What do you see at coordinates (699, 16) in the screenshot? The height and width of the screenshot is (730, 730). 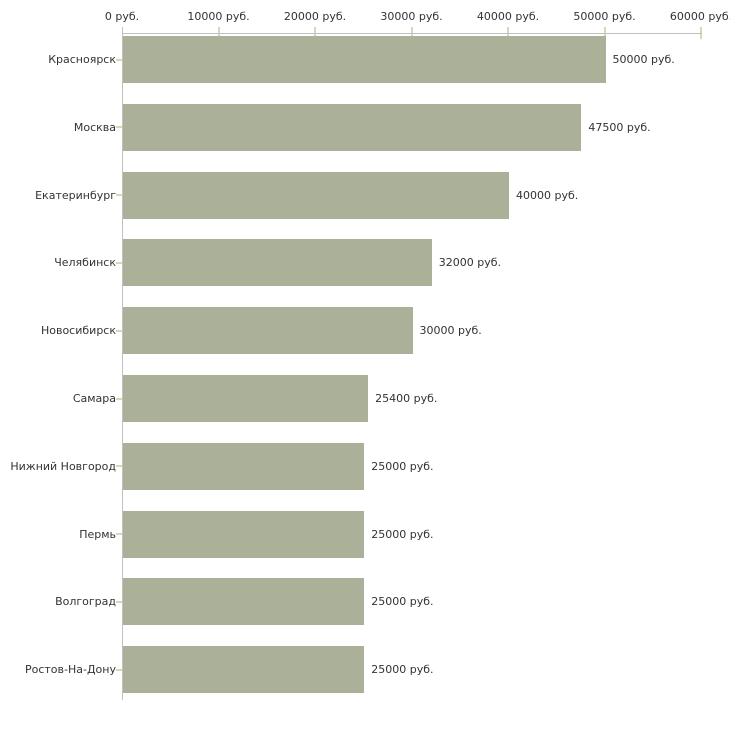 I see `x-axis-tick-label: 60000 руб.` at bounding box center [699, 16].